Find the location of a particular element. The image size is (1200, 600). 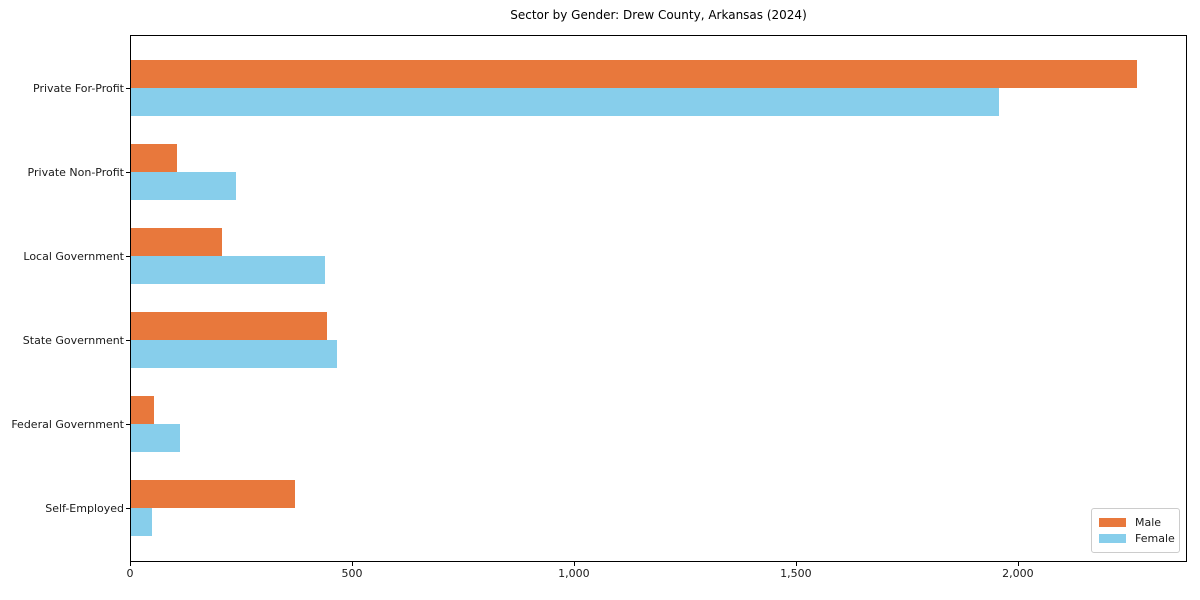

y-tick-label: Private Non-Profit is located at coordinates (75, 172).